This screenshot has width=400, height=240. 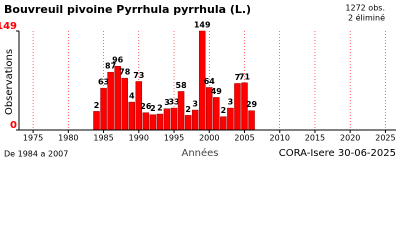 What do you see at coordinates (125, 72) in the screenshot?
I see `value-label: 78` at bounding box center [125, 72].